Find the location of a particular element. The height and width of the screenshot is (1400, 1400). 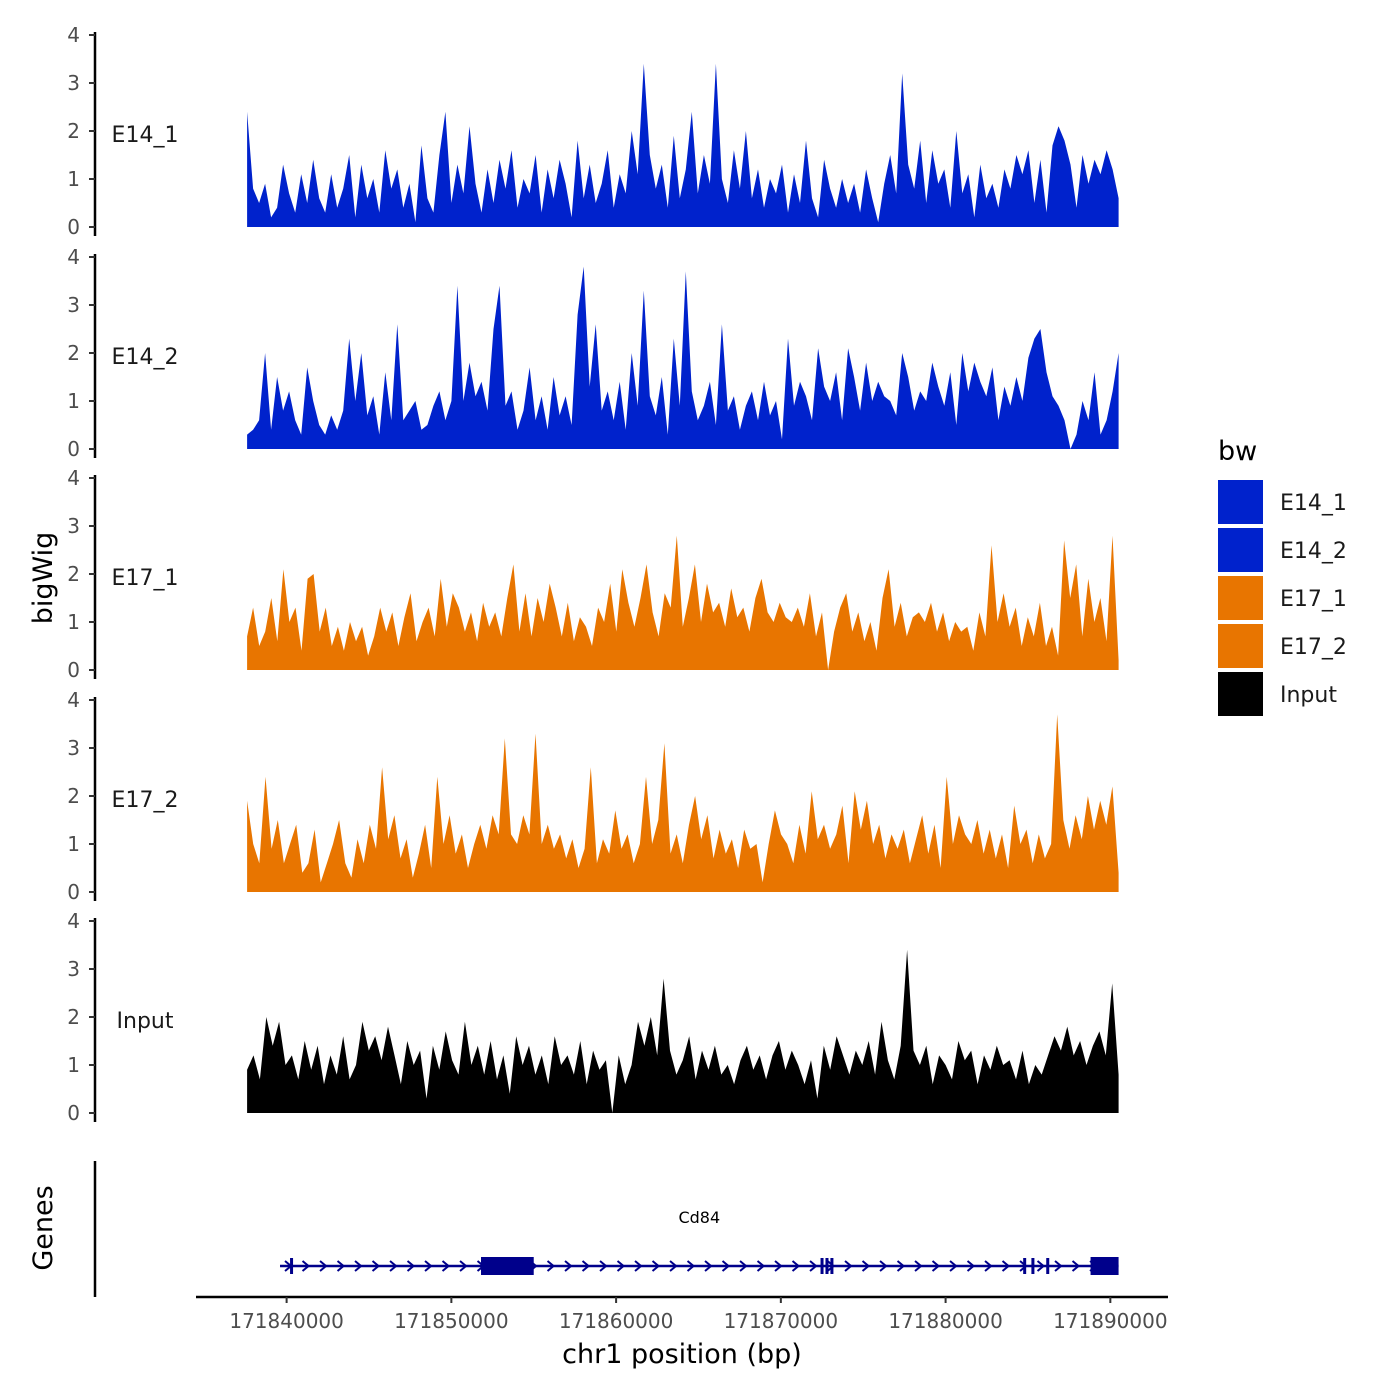

x-tick-label: 171890000 is located at coordinates (1110, 1321).